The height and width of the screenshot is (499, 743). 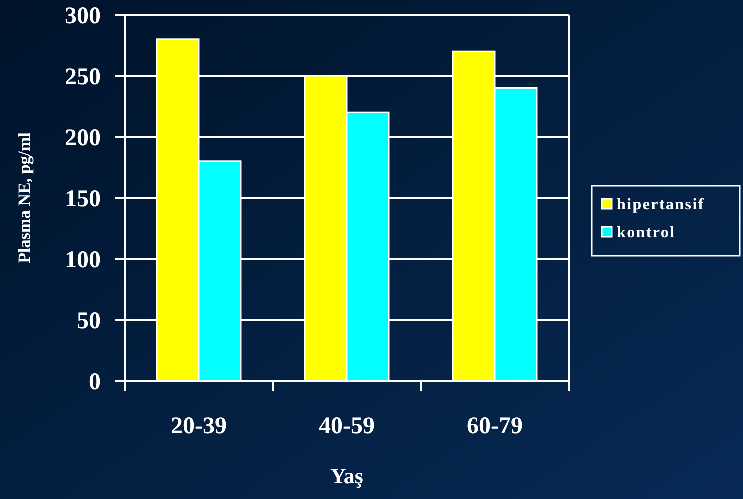 I want to click on y-tick-label: 200, so click(x=83, y=138).